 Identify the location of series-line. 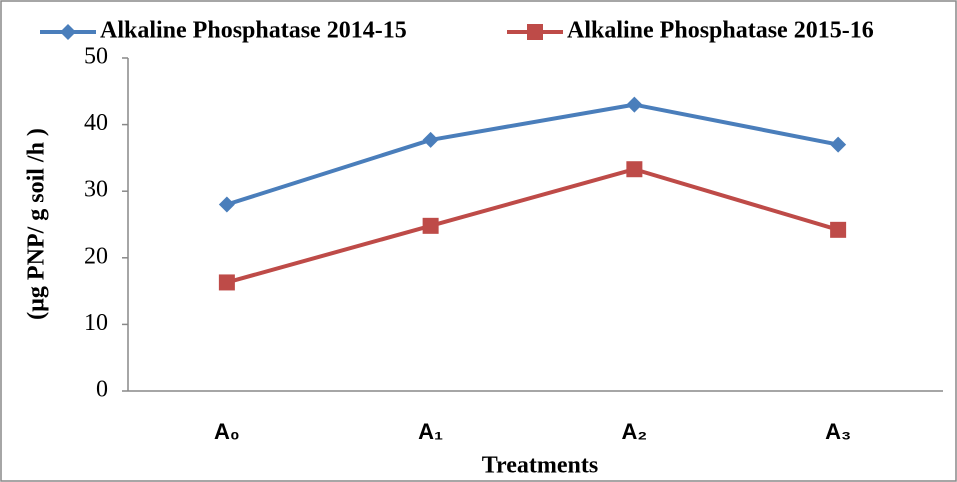
(532, 154).